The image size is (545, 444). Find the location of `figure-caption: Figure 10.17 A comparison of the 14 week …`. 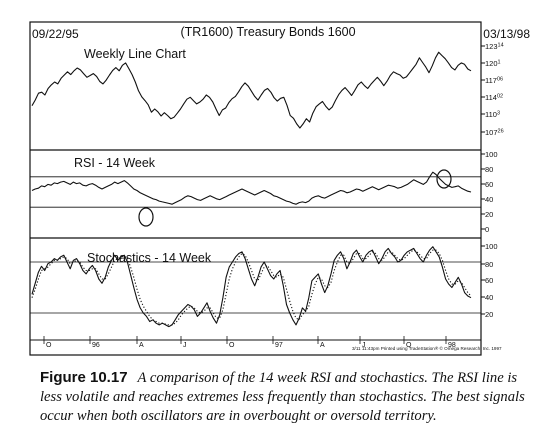

figure-caption: Figure 10.17 A comparison of the 14 week … is located at coordinates (290, 397).